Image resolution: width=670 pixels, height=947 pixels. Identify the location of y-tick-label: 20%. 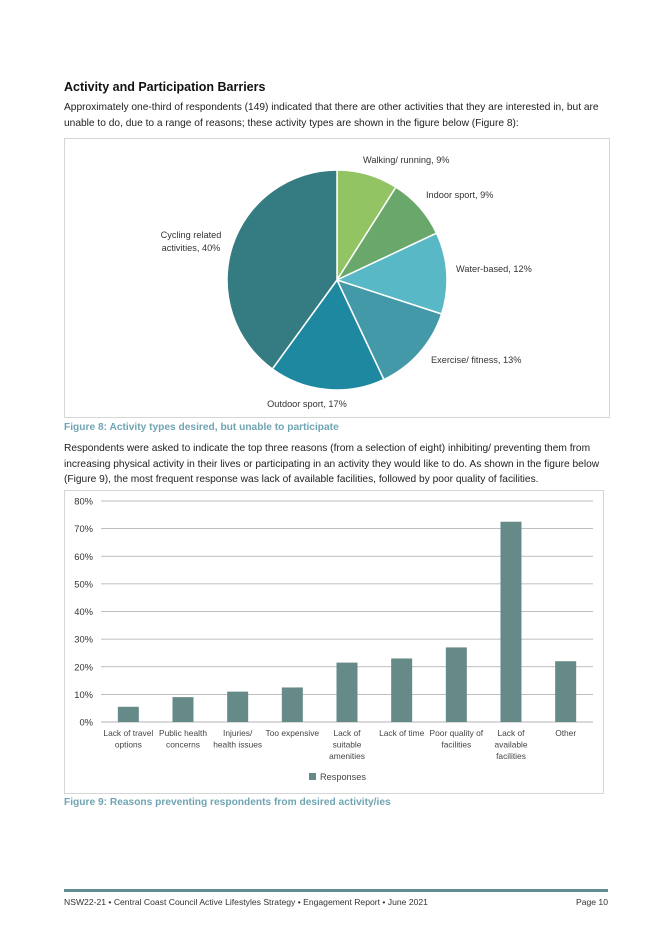
(83, 666).